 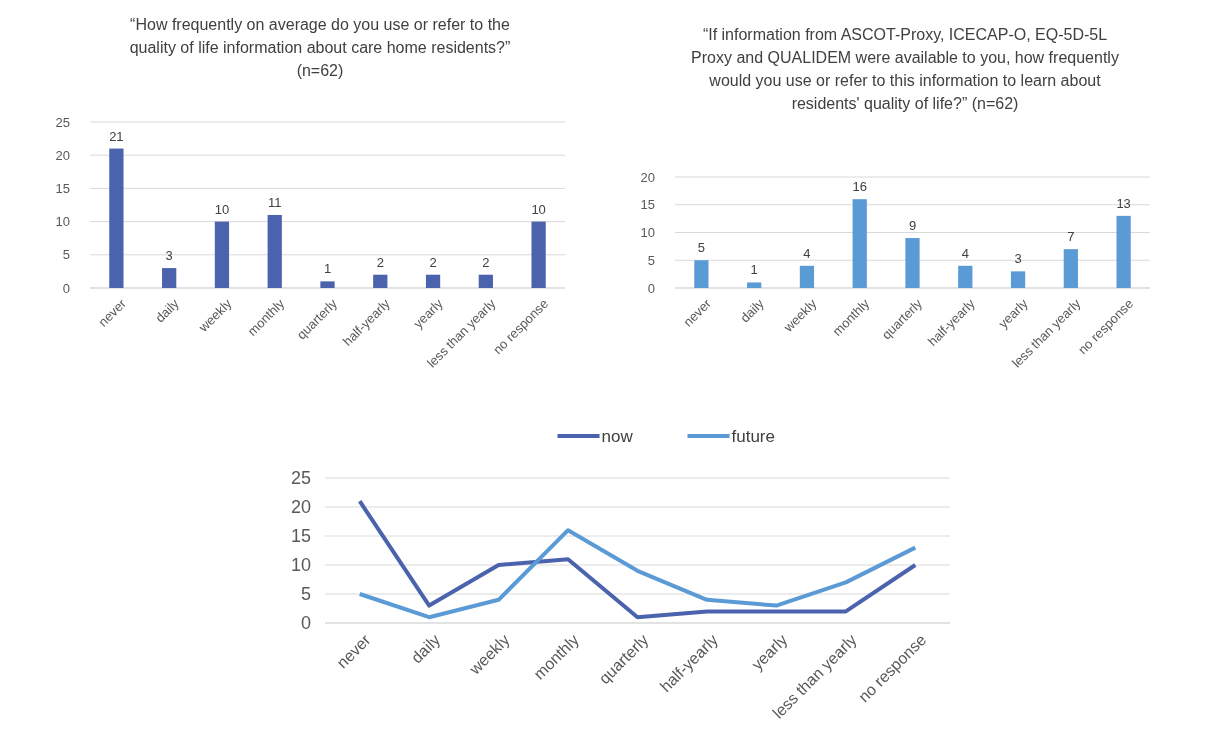 What do you see at coordinates (905, 69) in the screenshot?
I see `chart-title: “If information from ASCOT-Proxy, ICECAP-O, EQ-5D-5L Proxy and QUALIDEM were available to you, how frequently would you use or refer to this information to learn about residents' quality of life?” (n=62)` at bounding box center [905, 69].